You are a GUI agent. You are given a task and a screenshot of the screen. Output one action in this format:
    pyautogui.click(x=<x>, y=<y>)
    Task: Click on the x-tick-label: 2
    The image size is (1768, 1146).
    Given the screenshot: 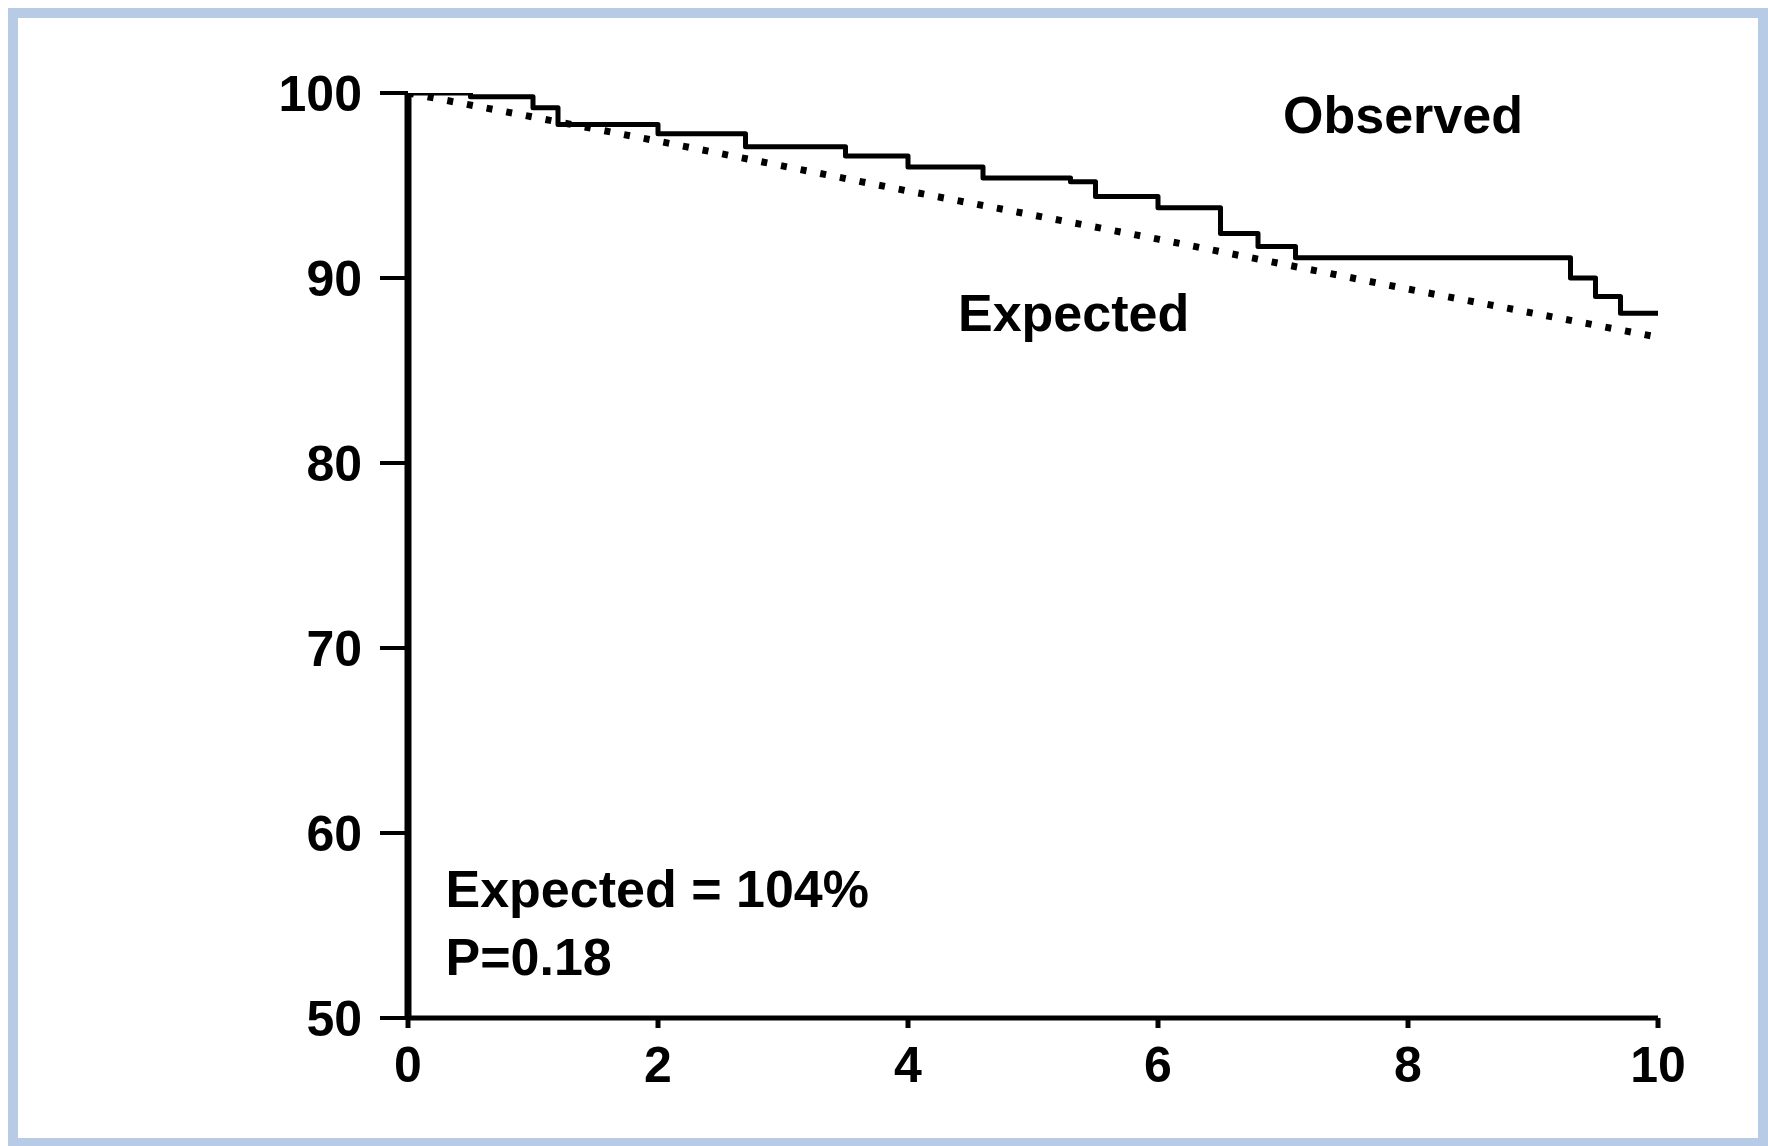 What is the action you would take?
    pyautogui.click(x=658, y=1064)
    